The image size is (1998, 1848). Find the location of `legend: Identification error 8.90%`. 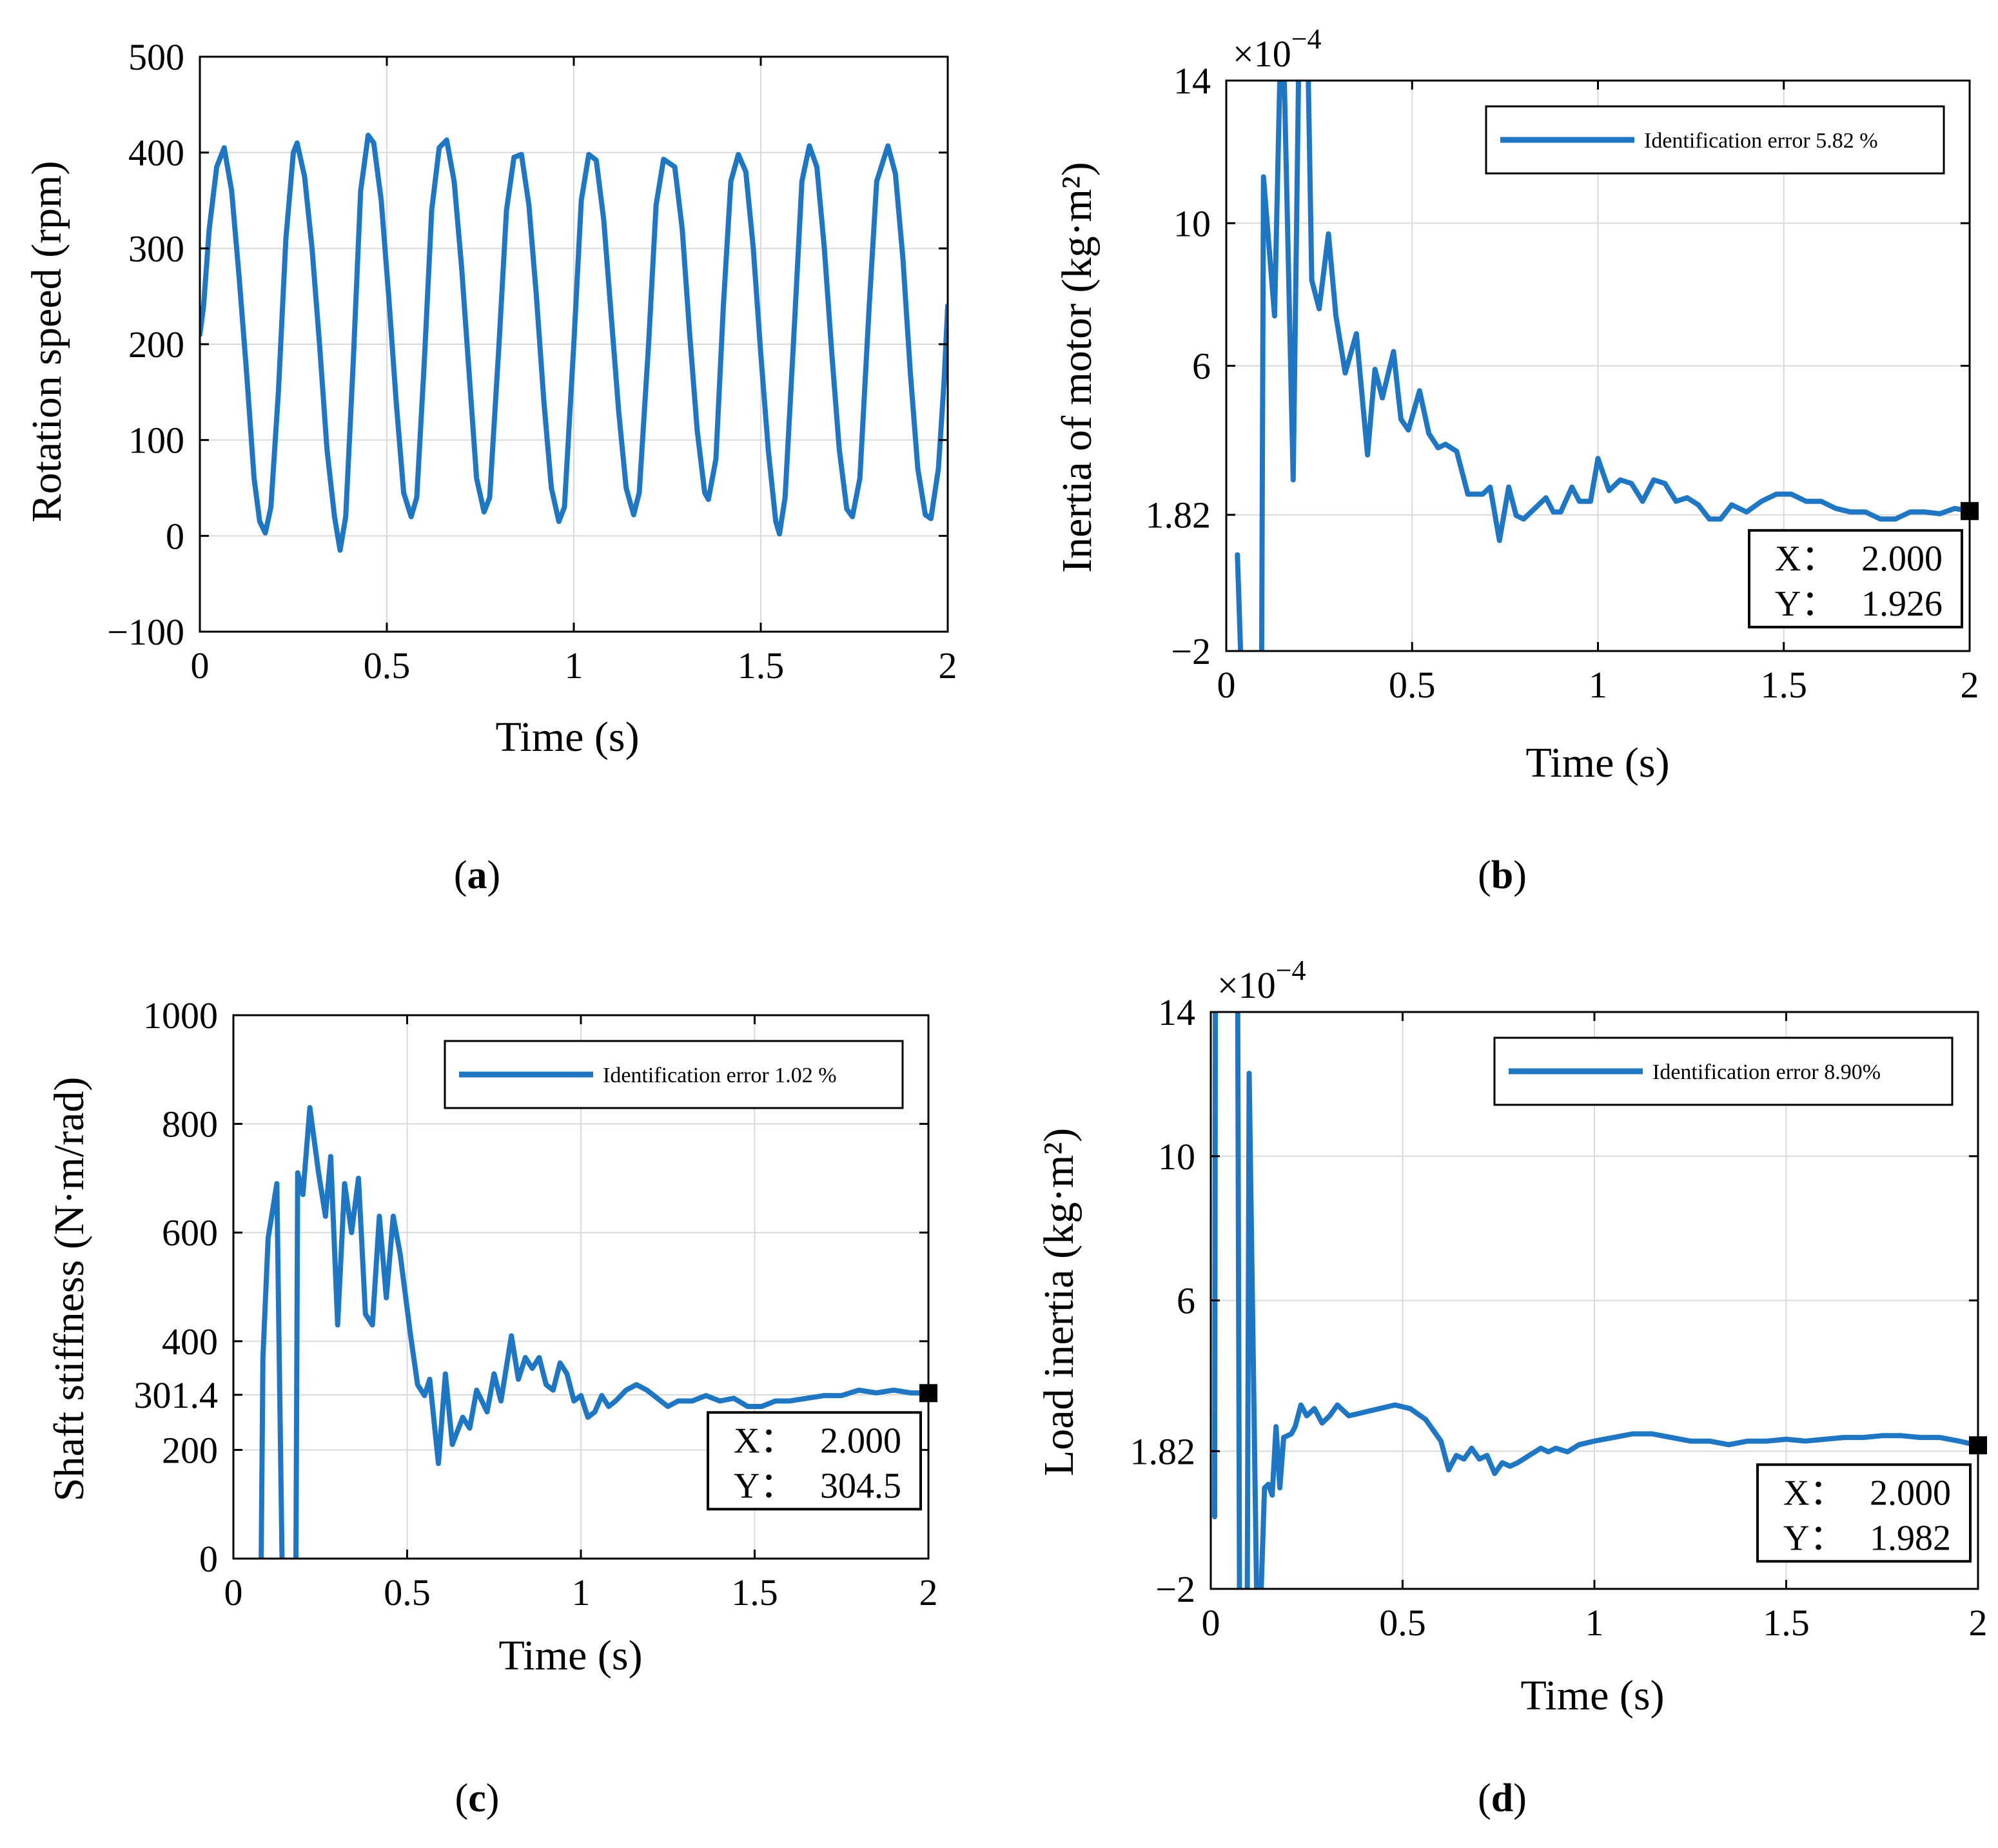

legend: Identification error 8.90% is located at coordinates (1723, 1071).